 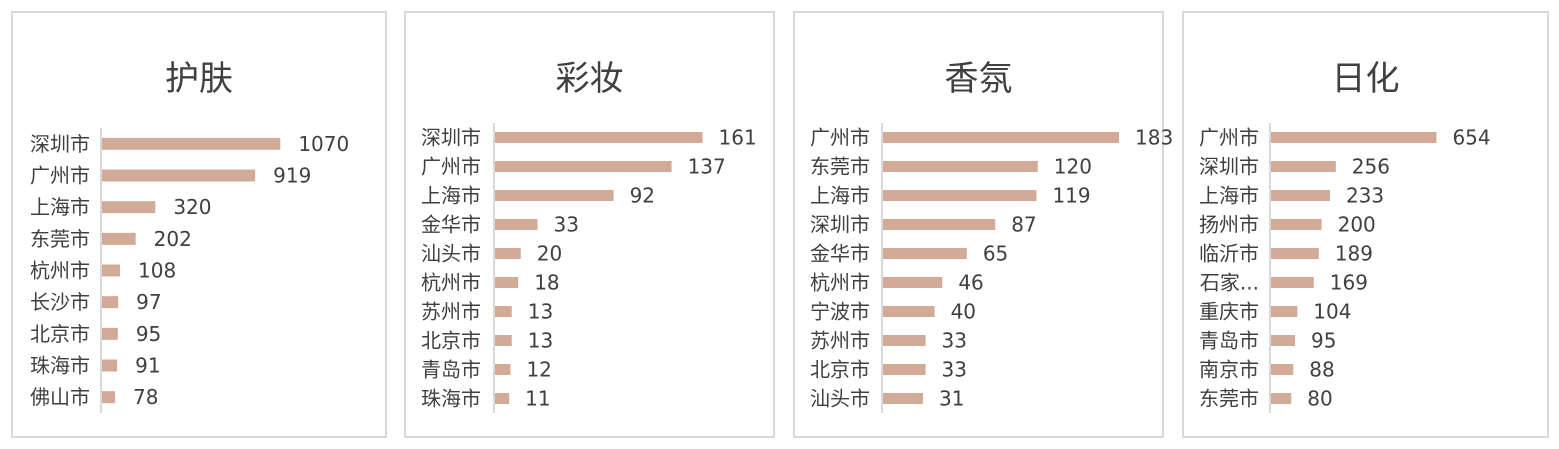 I want to click on data-label: 11, so click(x=537, y=399).